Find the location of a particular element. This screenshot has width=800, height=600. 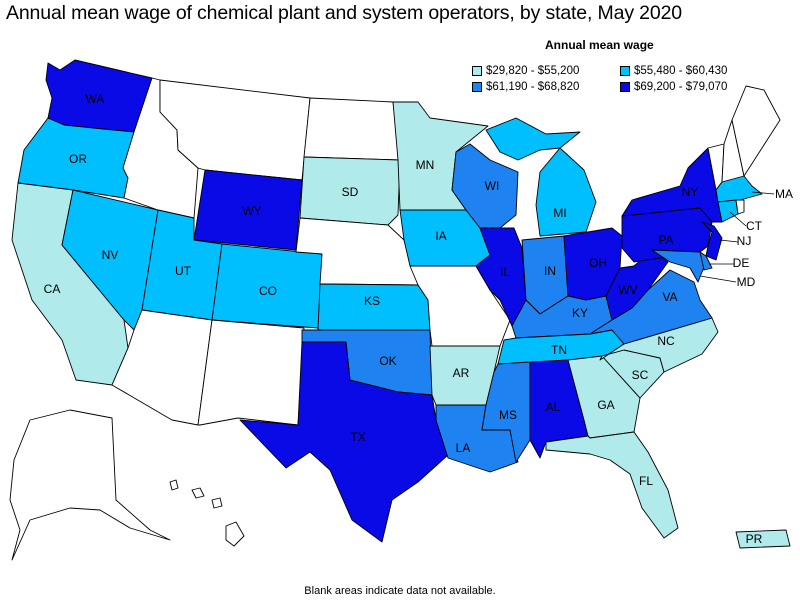

label-NV: NV is located at coordinates (110, 255).